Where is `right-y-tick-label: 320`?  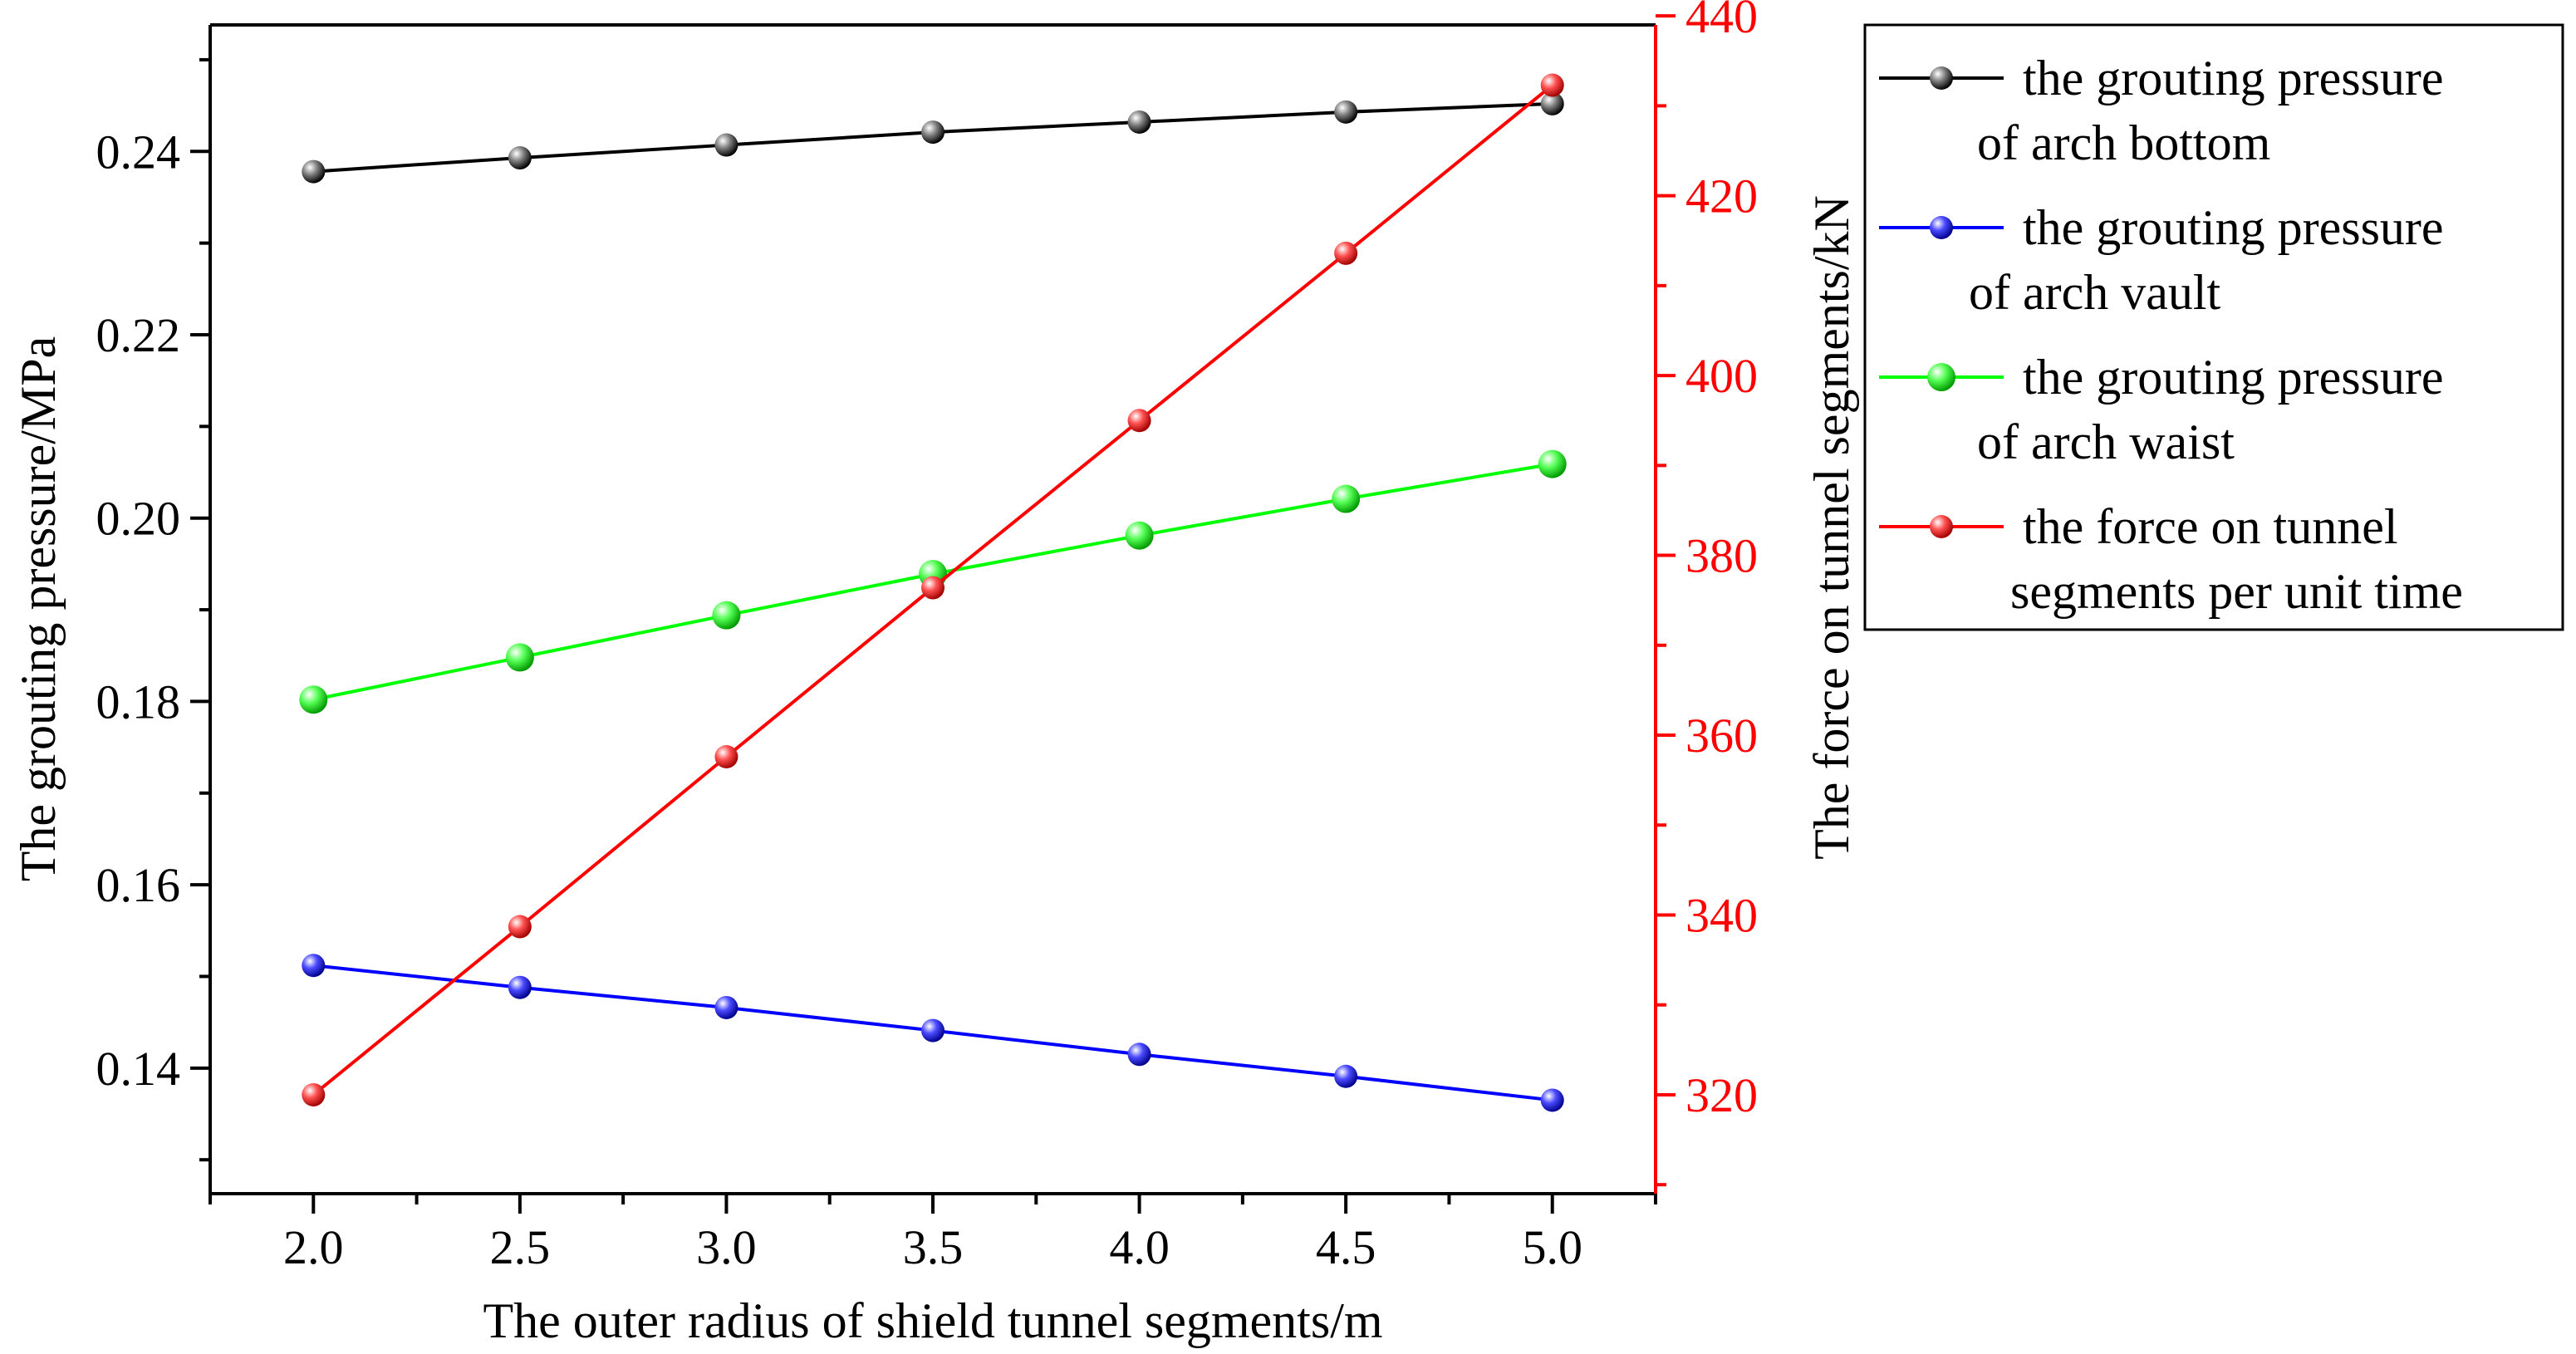
right-y-tick-label: 320 is located at coordinates (1721, 1095).